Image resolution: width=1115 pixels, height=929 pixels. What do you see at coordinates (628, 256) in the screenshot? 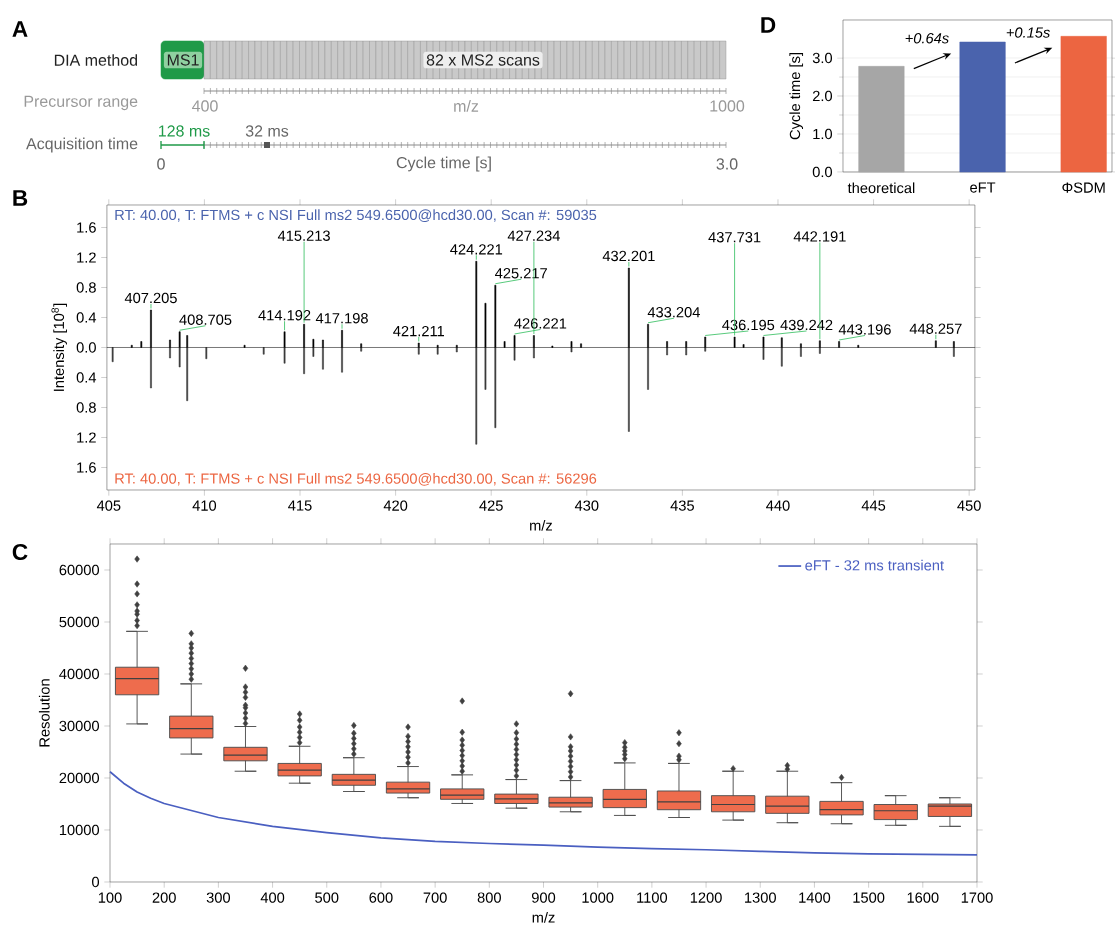
I see `annotation: 432.201` at bounding box center [628, 256].